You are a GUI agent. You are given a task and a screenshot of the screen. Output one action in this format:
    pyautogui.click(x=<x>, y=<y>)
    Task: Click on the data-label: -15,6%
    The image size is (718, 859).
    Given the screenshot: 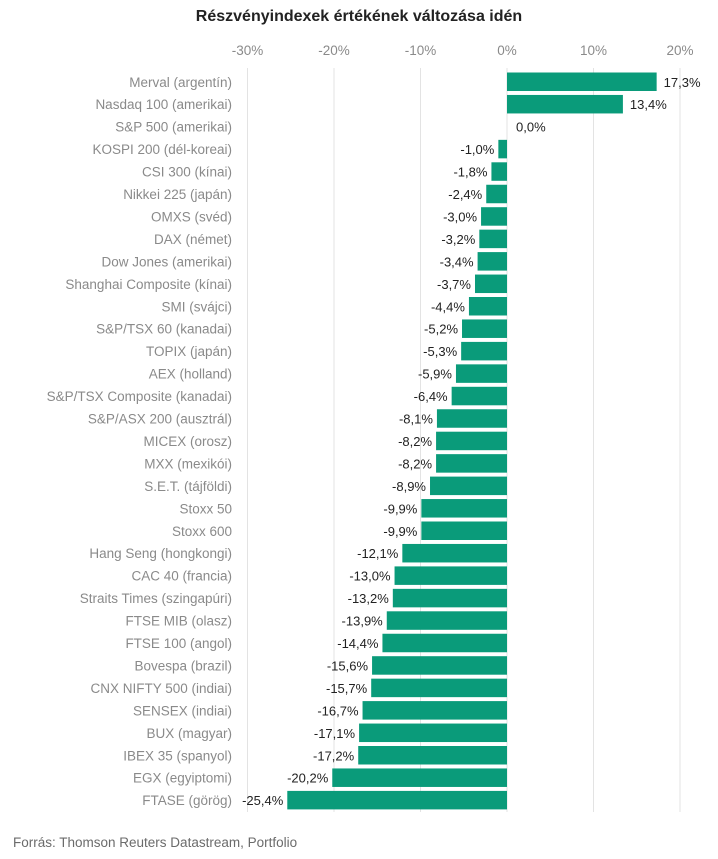 What is the action you would take?
    pyautogui.click(x=348, y=665)
    